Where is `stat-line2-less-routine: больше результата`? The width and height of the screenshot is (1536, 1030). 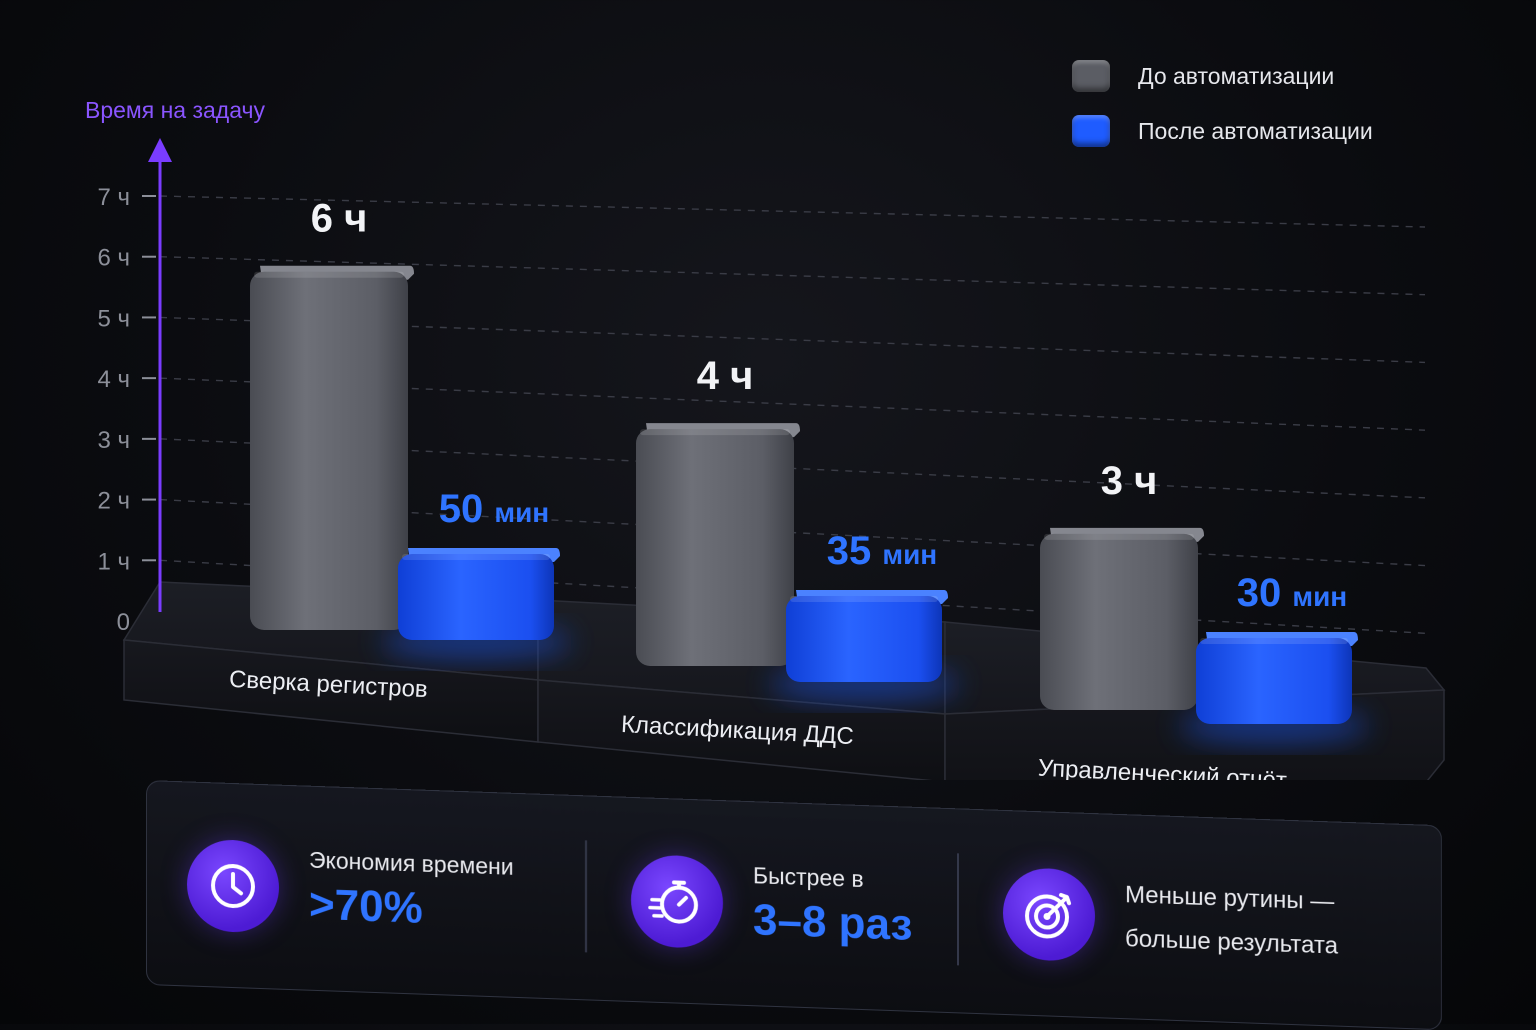 stat-line2-less-routine: больше результата is located at coordinates (1231, 942).